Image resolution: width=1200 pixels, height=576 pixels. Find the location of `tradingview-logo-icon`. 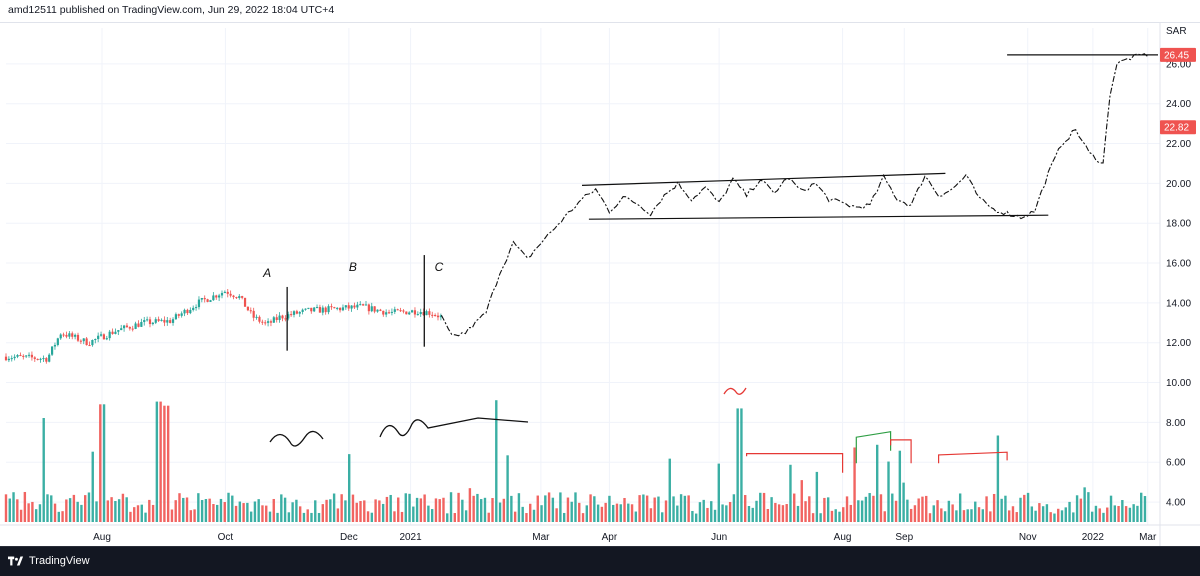

tradingview-logo-icon is located at coordinates (16, 561).